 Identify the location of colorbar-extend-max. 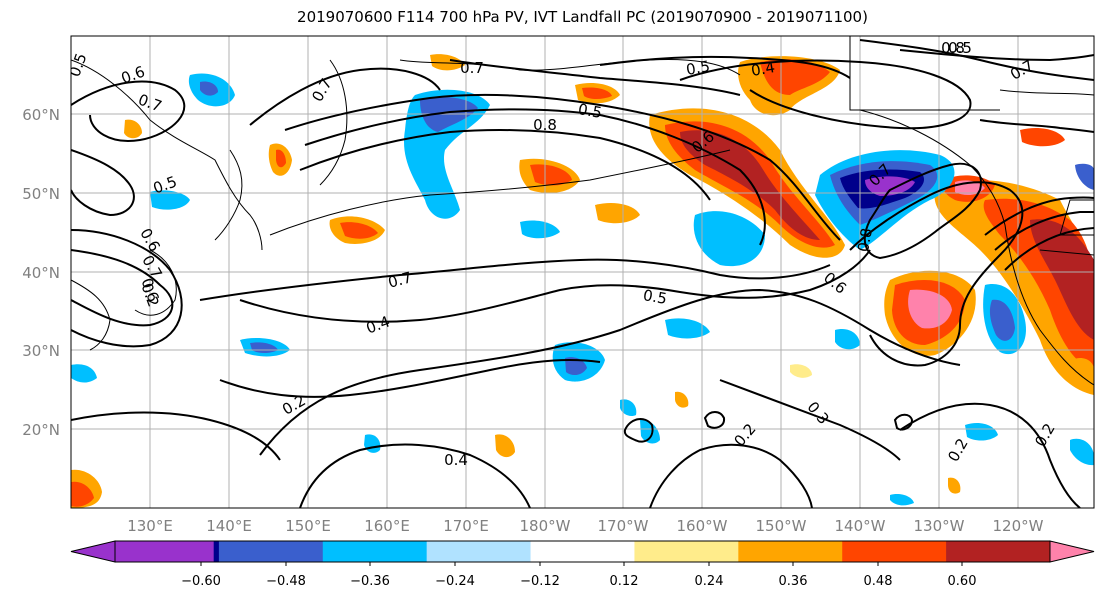
(1072, 551).